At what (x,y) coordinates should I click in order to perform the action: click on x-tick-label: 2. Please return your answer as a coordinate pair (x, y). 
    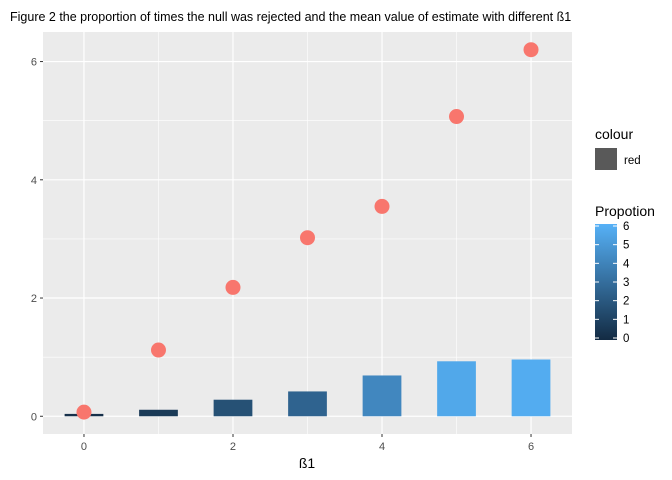
    Looking at the image, I should click on (233, 447).